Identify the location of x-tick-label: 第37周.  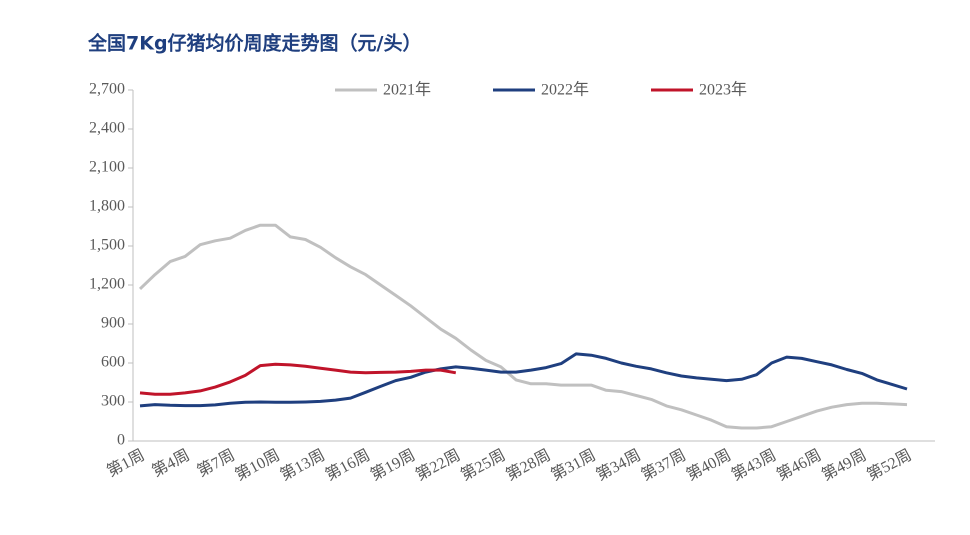
(663, 465).